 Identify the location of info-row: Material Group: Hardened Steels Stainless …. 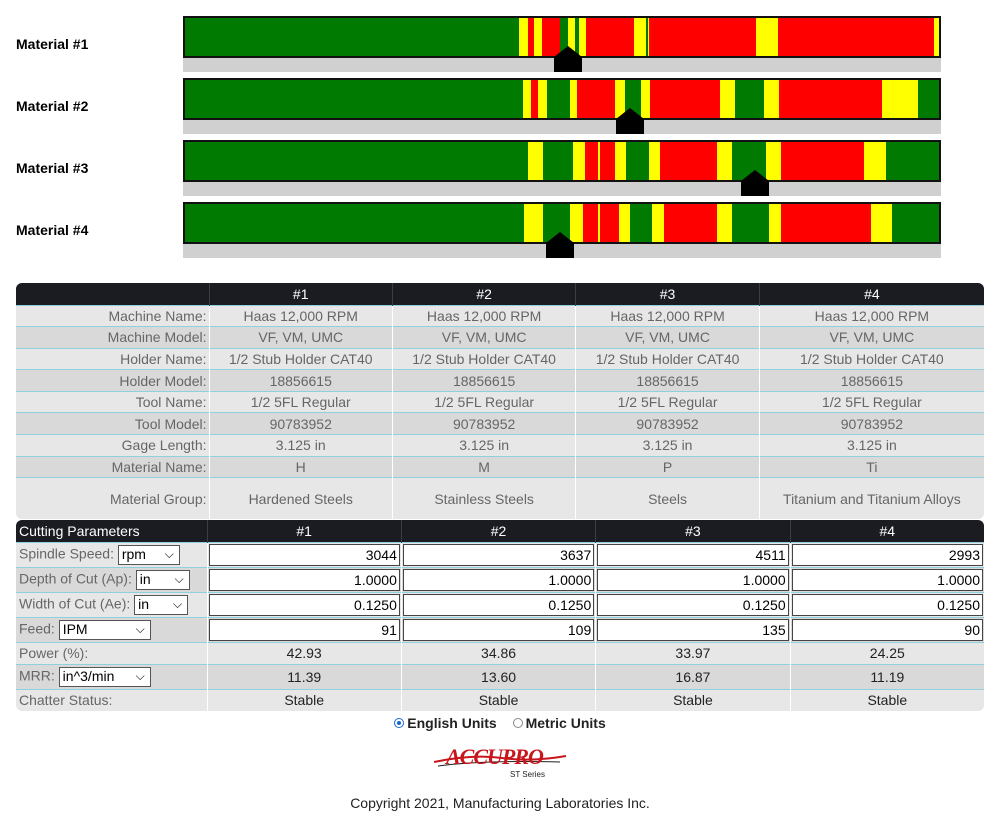
(500, 498).